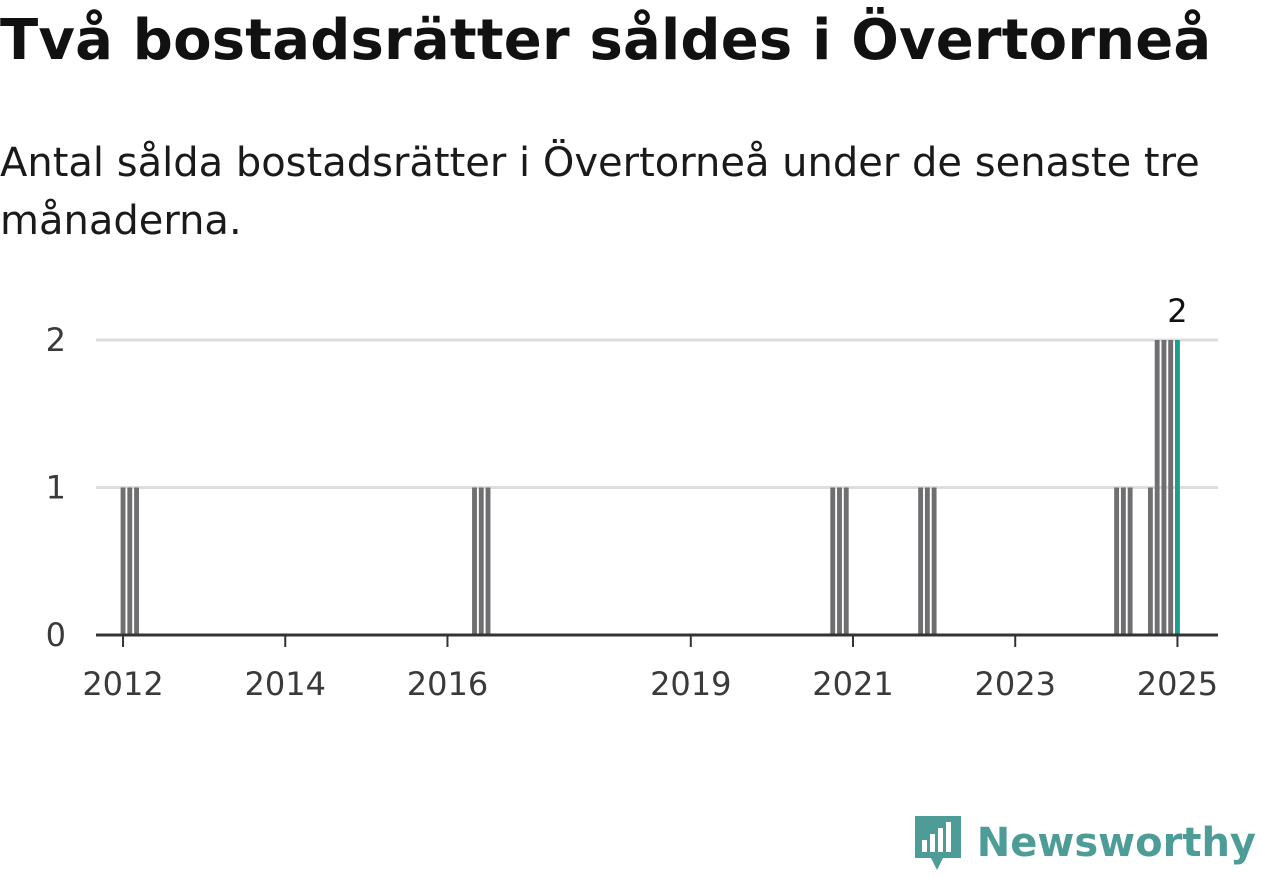  I want to click on newsworthy-logo-icon, so click(937, 843).